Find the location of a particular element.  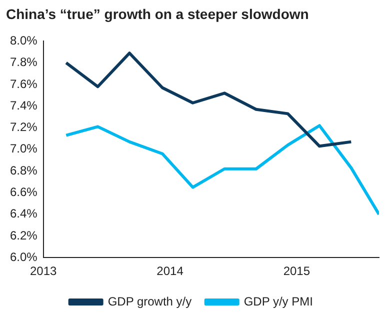

y-tick-label: 7.4% is located at coordinates (24, 105).